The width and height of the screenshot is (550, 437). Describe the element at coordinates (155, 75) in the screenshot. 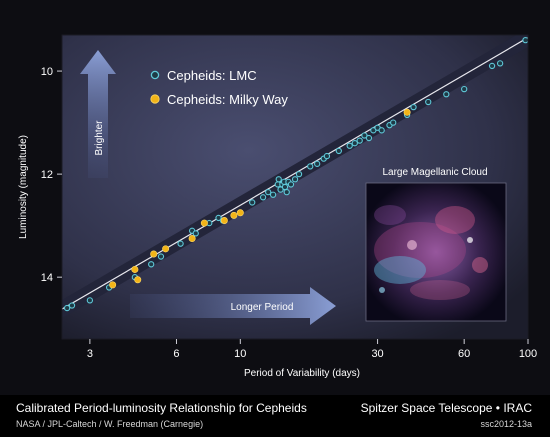

I see `legend-marker-lmc` at that location.